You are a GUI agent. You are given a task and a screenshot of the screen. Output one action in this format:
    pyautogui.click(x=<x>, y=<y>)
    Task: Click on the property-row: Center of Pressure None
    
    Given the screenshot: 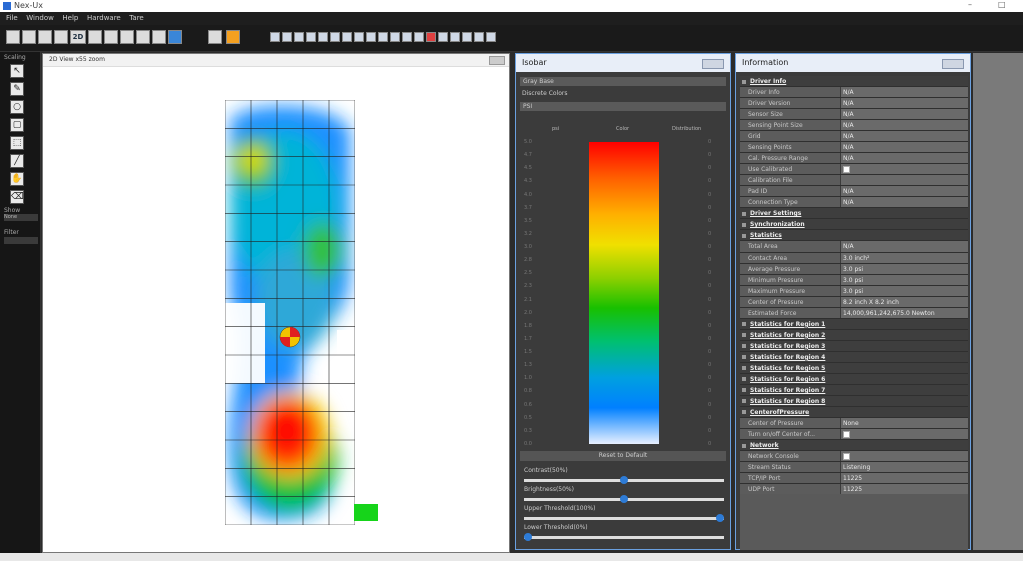 What is the action you would take?
    pyautogui.click(x=854, y=423)
    